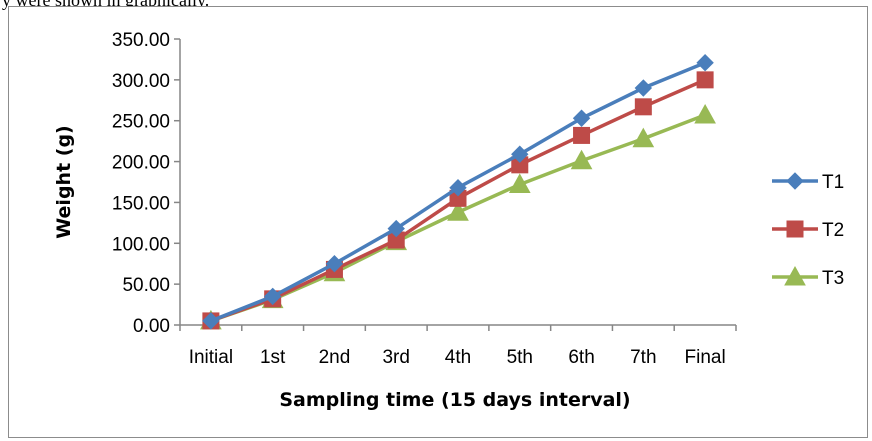  I want to click on y-tick-label: 250.00, so click(141, 122).